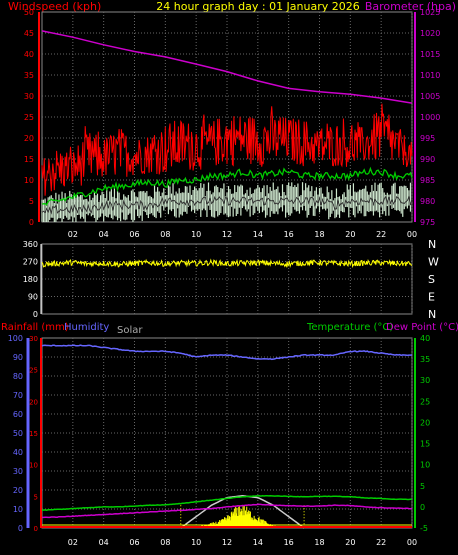 The width and height of the screenshot is (458, 555). Describe the element at coordinates (29, 117) in the screenshot. I see `wind-tick-label: 25` at that location.